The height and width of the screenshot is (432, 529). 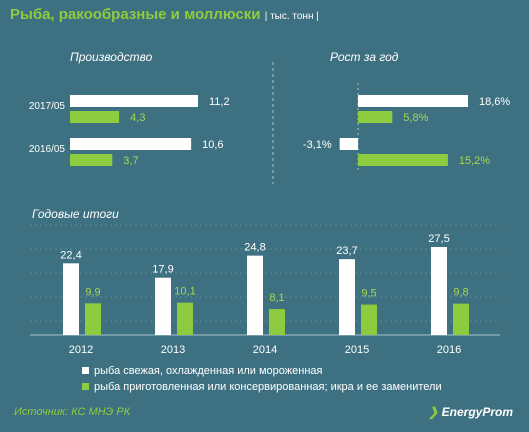 I want to click on title-unit: | тыс. тонн |, so click(x=291, y=16).